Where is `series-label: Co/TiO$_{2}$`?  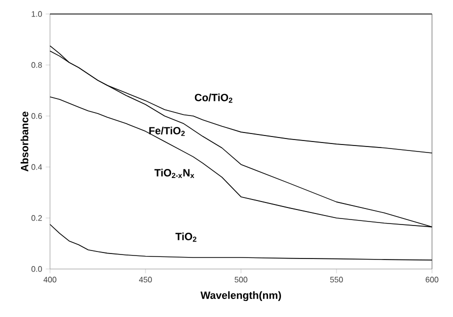 series-label: Co/TiO$_{2}$ is located at coordinates (213, 98).